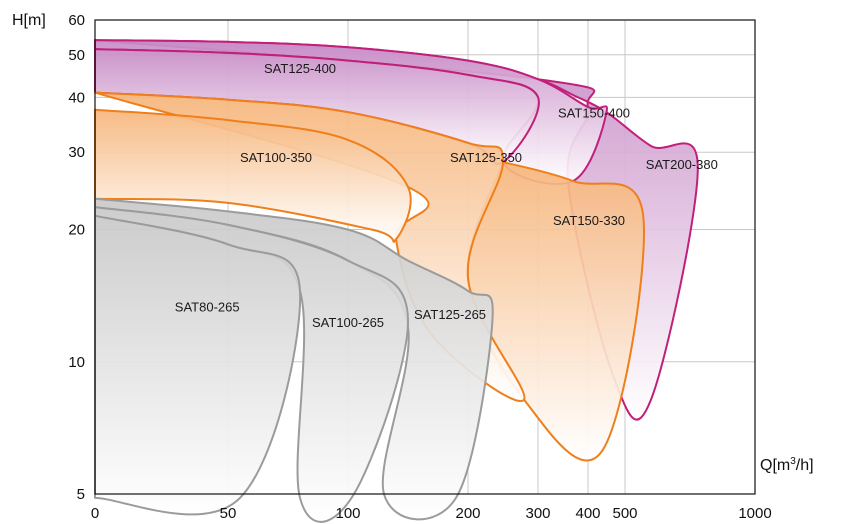 This screenshot has width=849, height=524. What do you see at coordinates (81, 494) in the screenshot?
I see `y-tick-label: 5` at bounding box center [81, 494].